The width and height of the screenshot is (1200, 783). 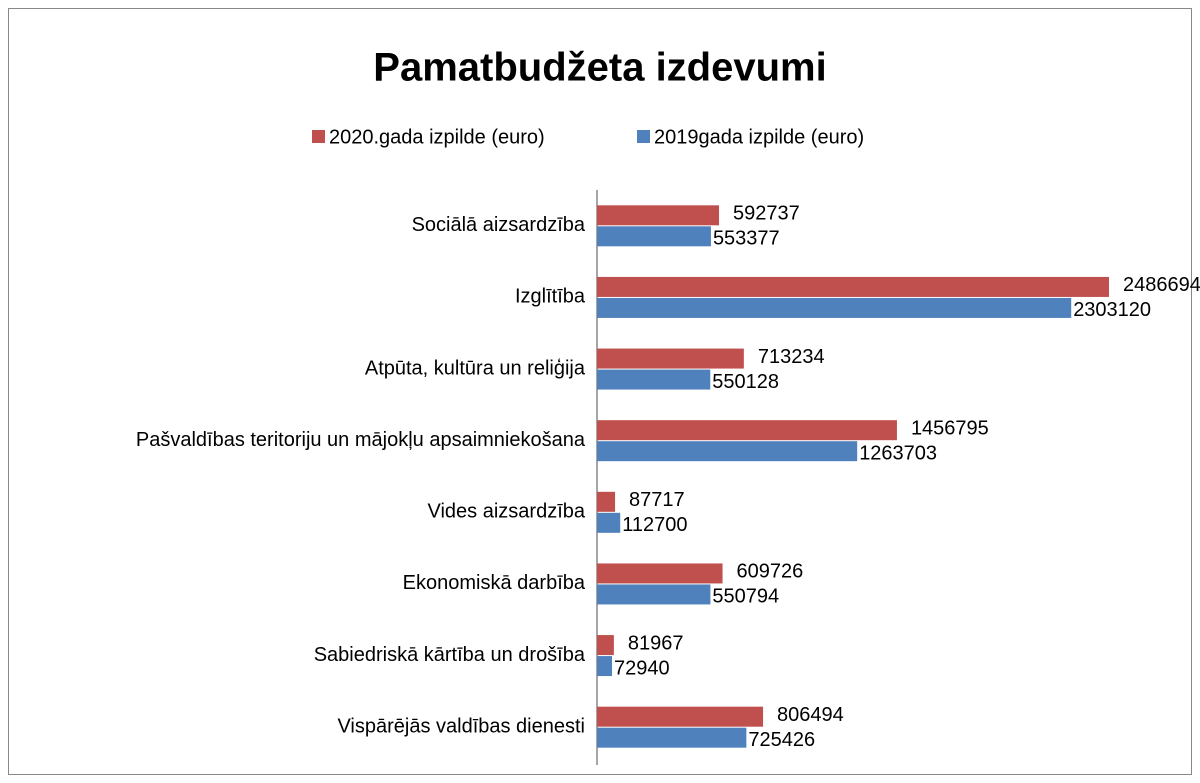 What do you see at coordinates (450, 655) in the screenshot?
I see `y-tick-label: Sabiedriskā kārtība un drošība` at bounding box center [450, 655].